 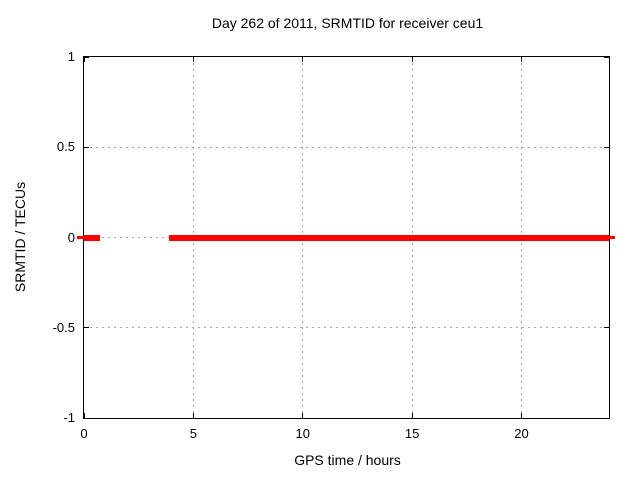 I want to click on x-tick-label: 5, so click(x=193, y=433).